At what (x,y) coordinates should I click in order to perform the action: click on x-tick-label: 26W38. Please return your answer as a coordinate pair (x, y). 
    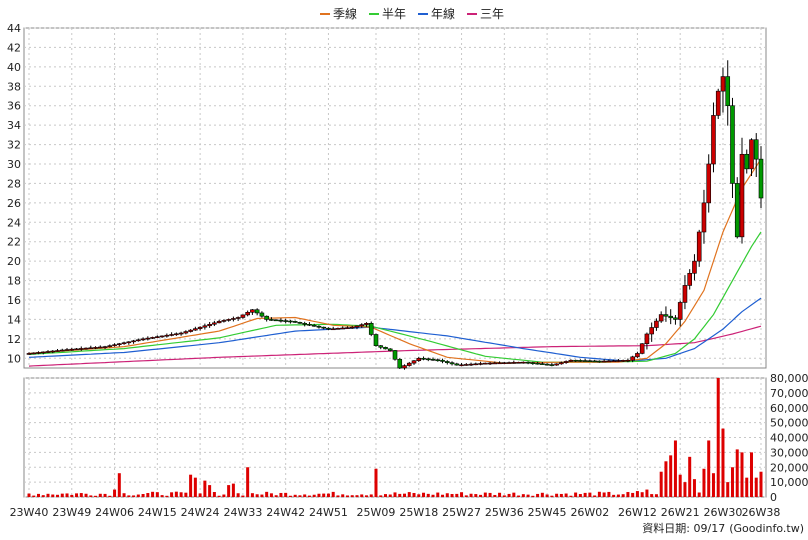
    Looking at the image, I should click on (761, 512).